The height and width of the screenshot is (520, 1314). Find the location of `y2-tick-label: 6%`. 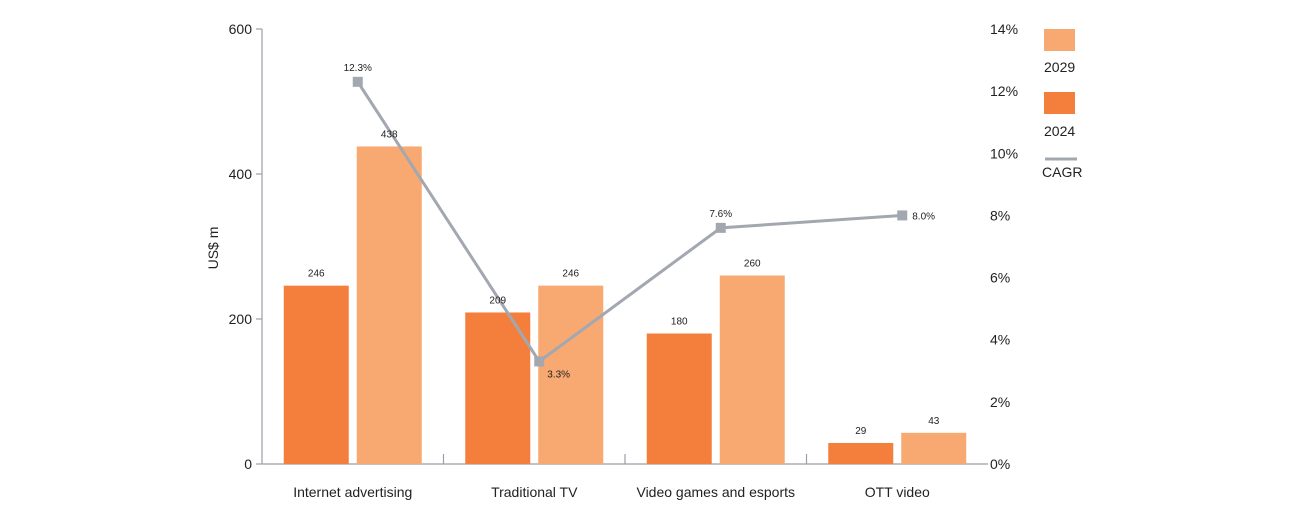

y2-tick-label: 6% is located at coordinates (1000, 278).